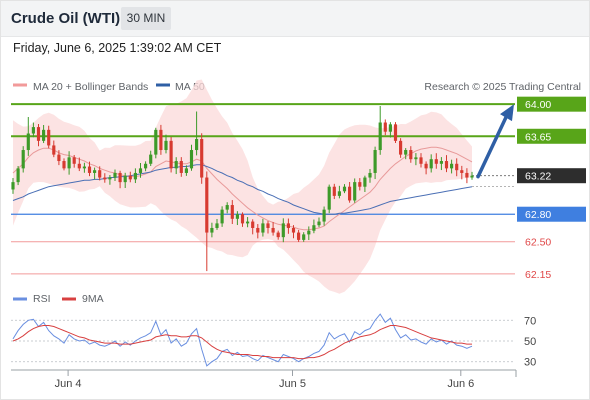 This screenshot has height=400, width=590. I want to click on timeframe-button: 30 MIN, so click(146, 18).